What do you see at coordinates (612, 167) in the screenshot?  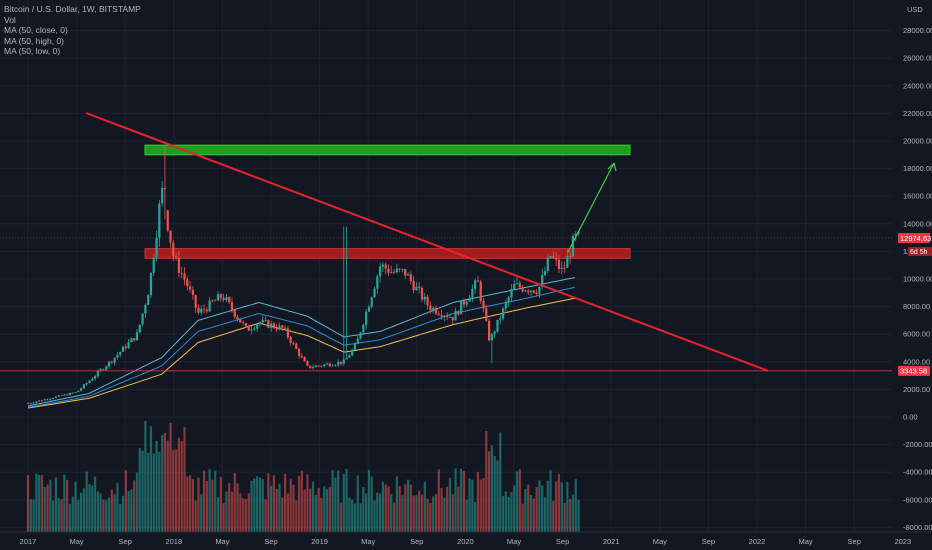 I see `target-arrow-head` at bounding box center [612, 167].